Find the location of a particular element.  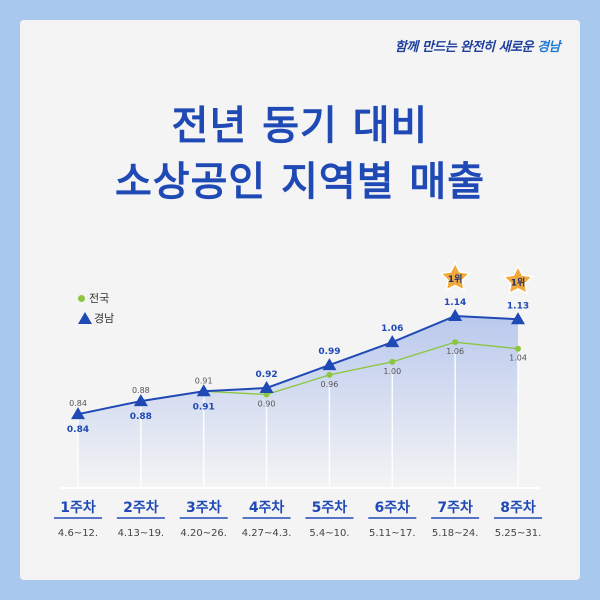

national-value-label: 1.04 is located at coordinates (518, 358).